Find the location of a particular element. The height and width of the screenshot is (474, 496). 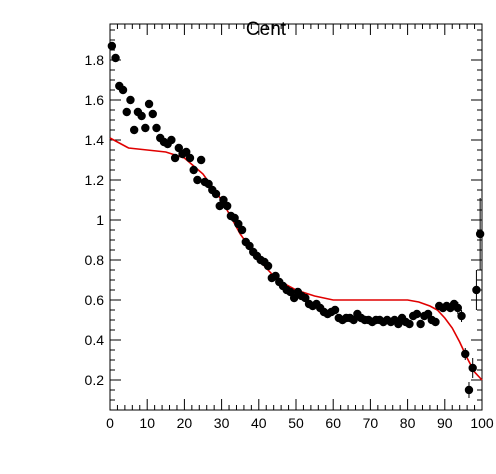

x-tick-label: 60 is located at coordinates (333, 423).